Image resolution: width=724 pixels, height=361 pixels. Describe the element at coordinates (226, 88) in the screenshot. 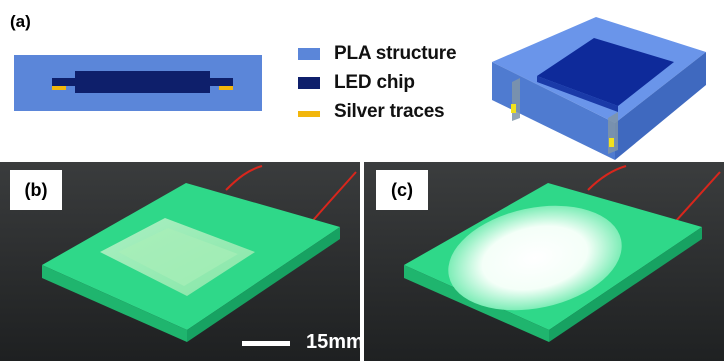

I see `cross-section-silver-right` at that location.